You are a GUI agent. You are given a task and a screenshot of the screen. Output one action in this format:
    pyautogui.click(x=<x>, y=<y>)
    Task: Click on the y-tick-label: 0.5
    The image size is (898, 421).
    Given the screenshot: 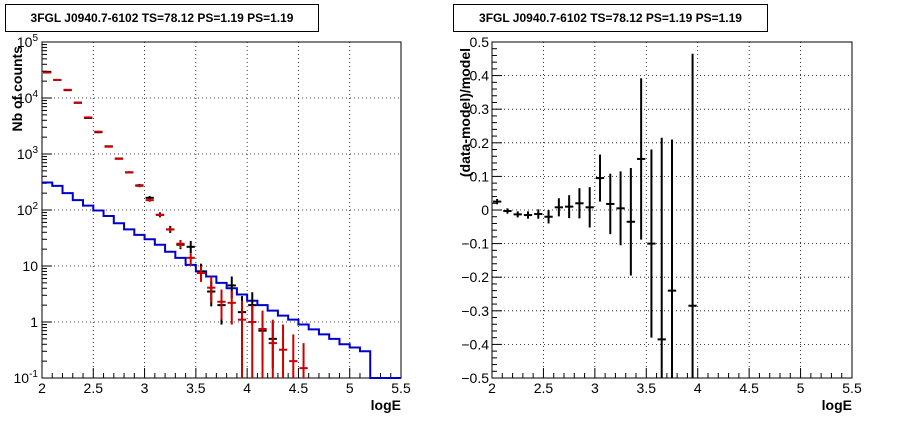 What is the action you would take?
    pyautogui.click(x=480, y=42)
    